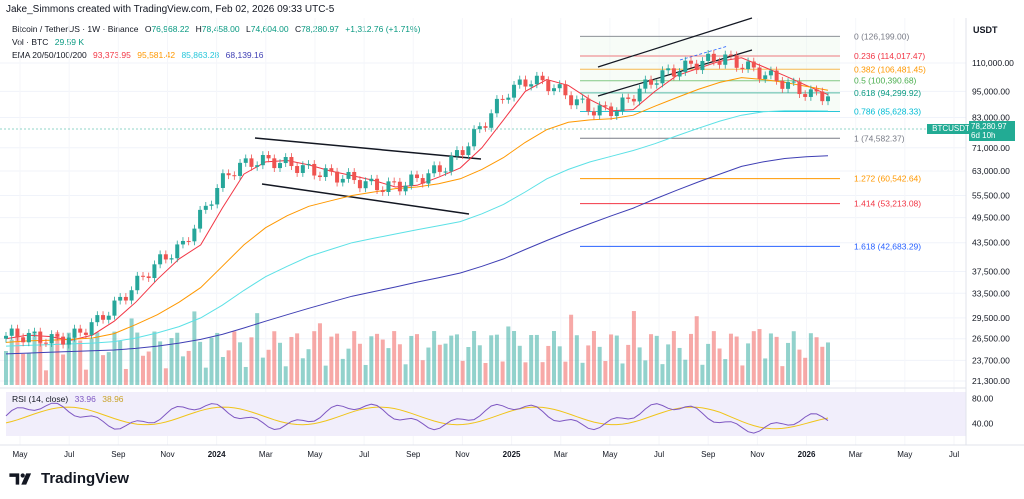  Describe the element at coordinates (30, 42) in the screenshot. I see `volume-label: Vol · BTC` at that location.